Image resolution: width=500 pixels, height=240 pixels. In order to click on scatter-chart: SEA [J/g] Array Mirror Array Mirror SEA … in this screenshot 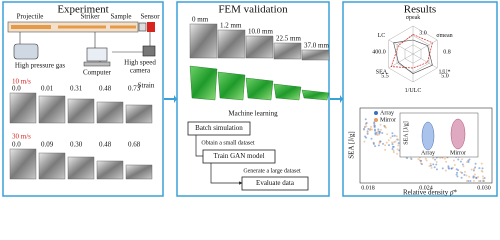, I will do `click(420, 152)`.